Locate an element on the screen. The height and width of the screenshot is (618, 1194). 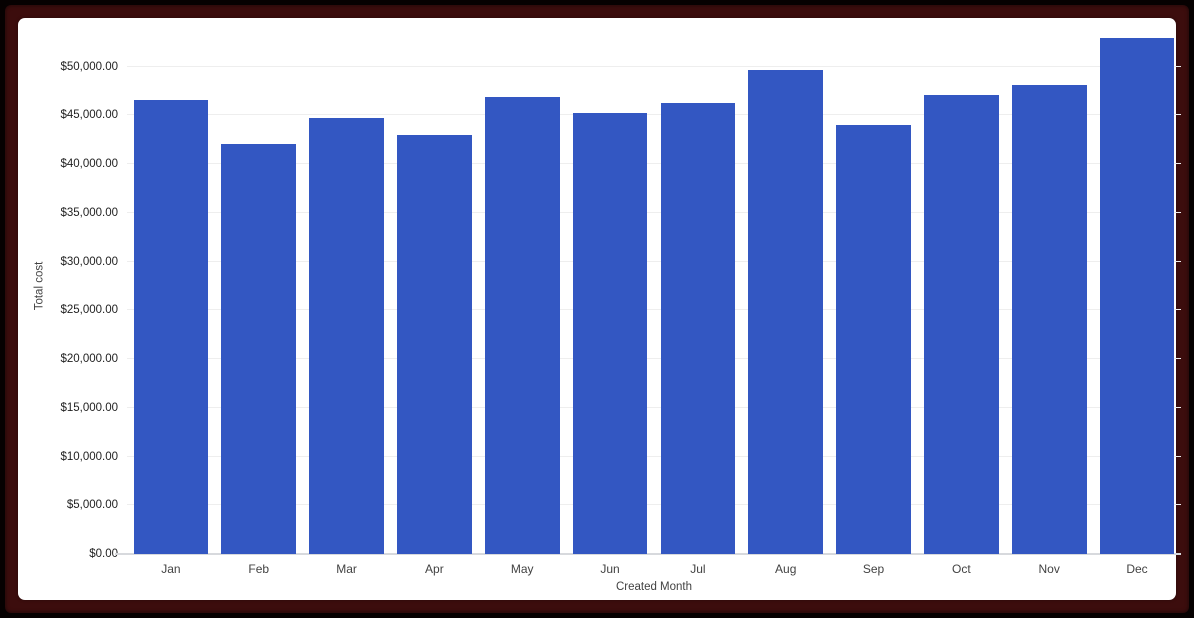
bar-feb is located at coordinates (259, 349).